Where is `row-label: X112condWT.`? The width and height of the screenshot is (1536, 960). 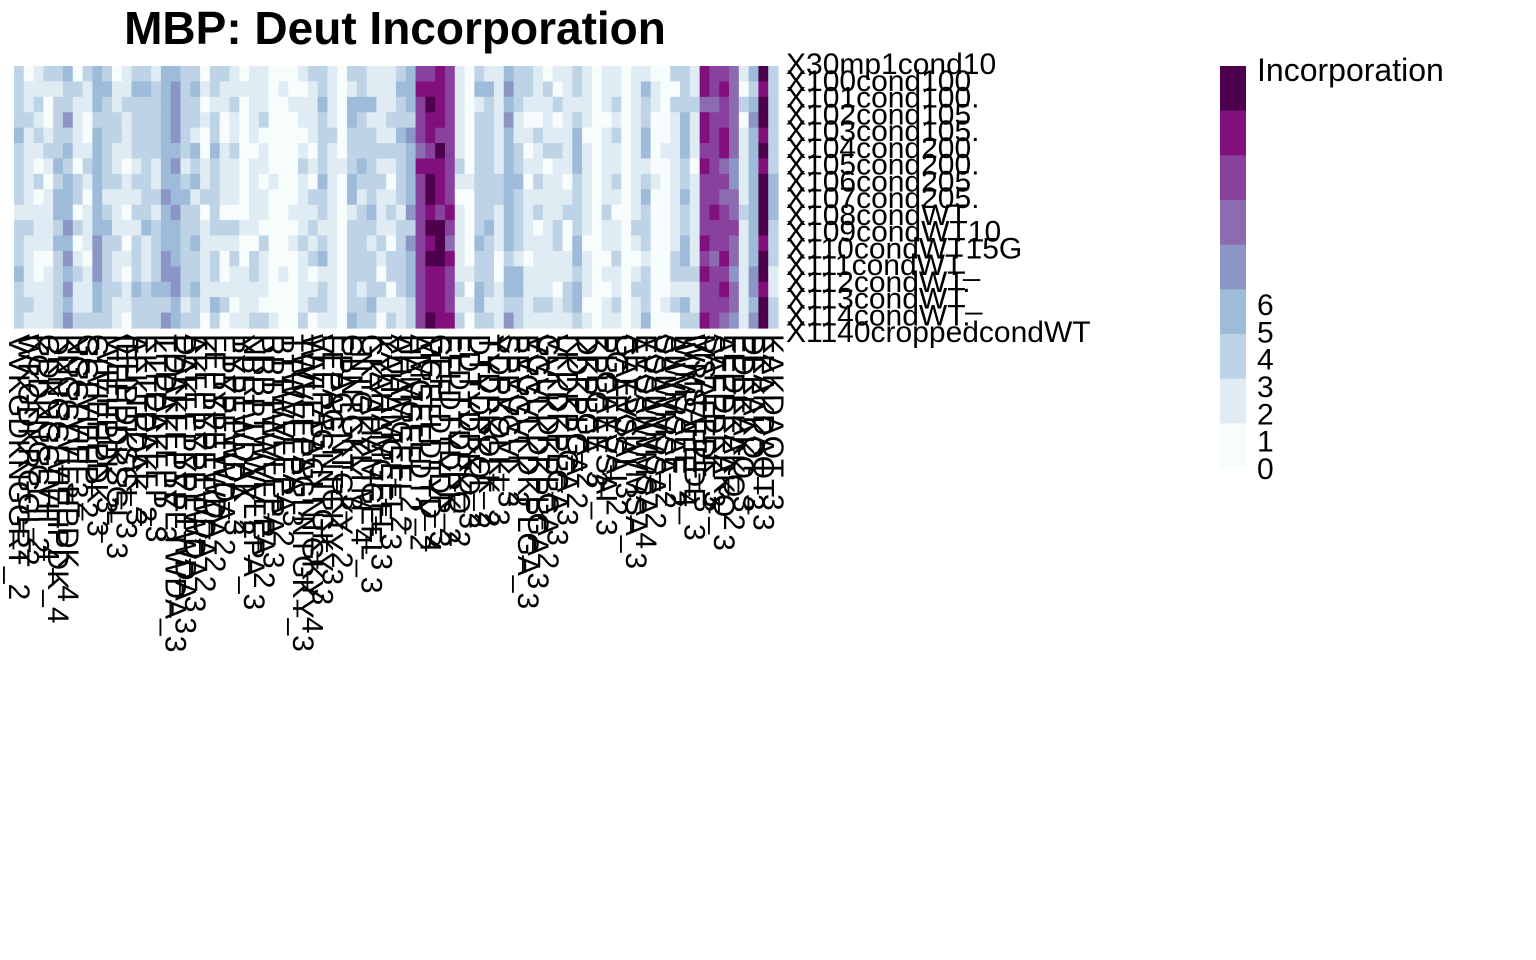
row-label: X112condWT. is located at coordinates (878, 282).